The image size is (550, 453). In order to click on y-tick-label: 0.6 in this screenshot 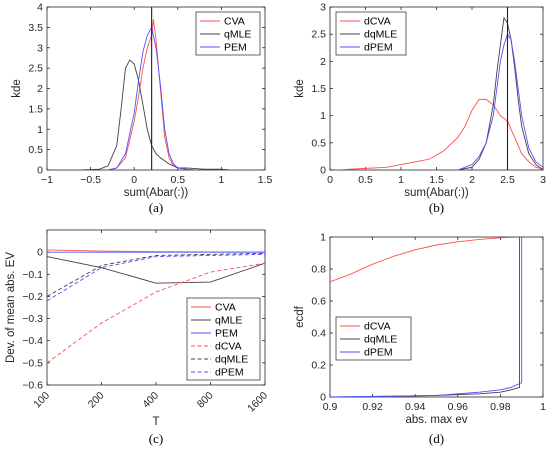, I will do `click(318, 302)`.